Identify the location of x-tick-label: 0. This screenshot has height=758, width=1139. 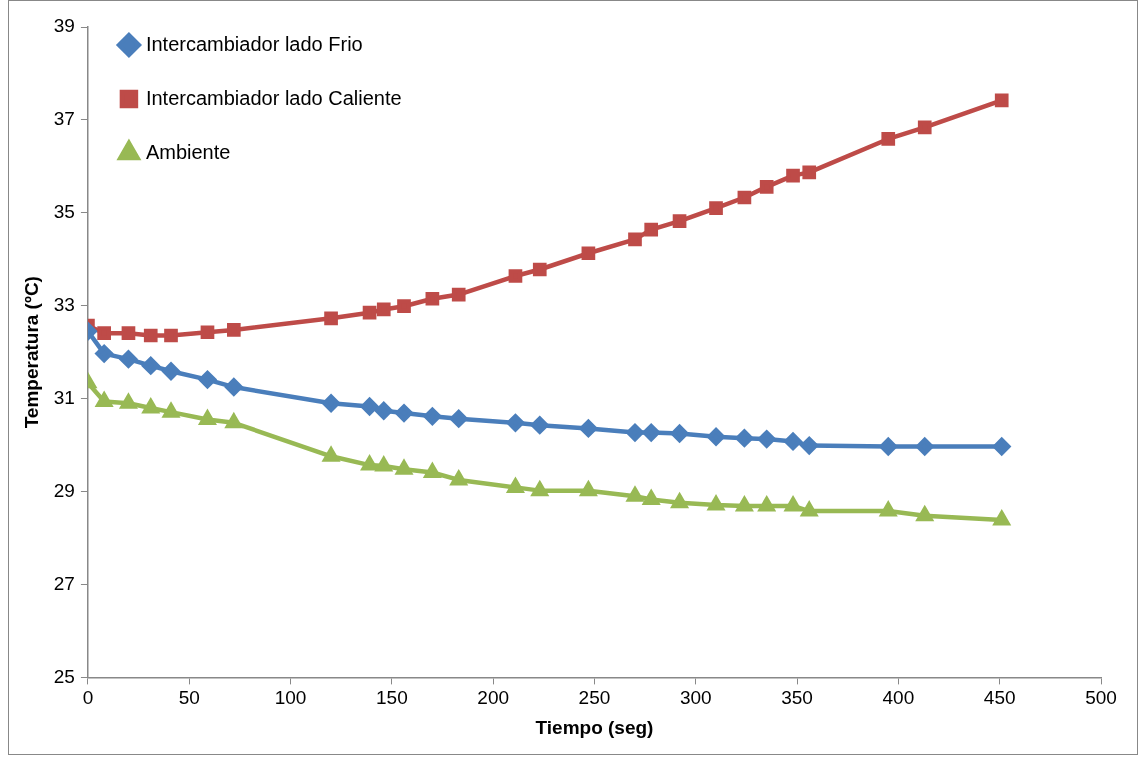
(88, 698).